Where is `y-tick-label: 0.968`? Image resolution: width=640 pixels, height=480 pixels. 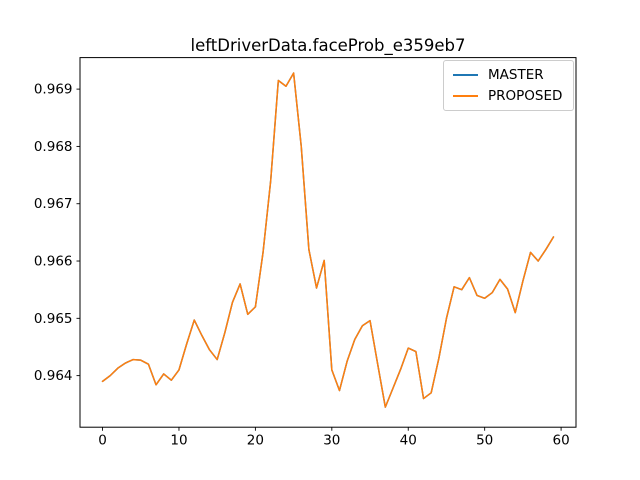
y-tick-label: 0.968 is located at coordinates (53, 147).